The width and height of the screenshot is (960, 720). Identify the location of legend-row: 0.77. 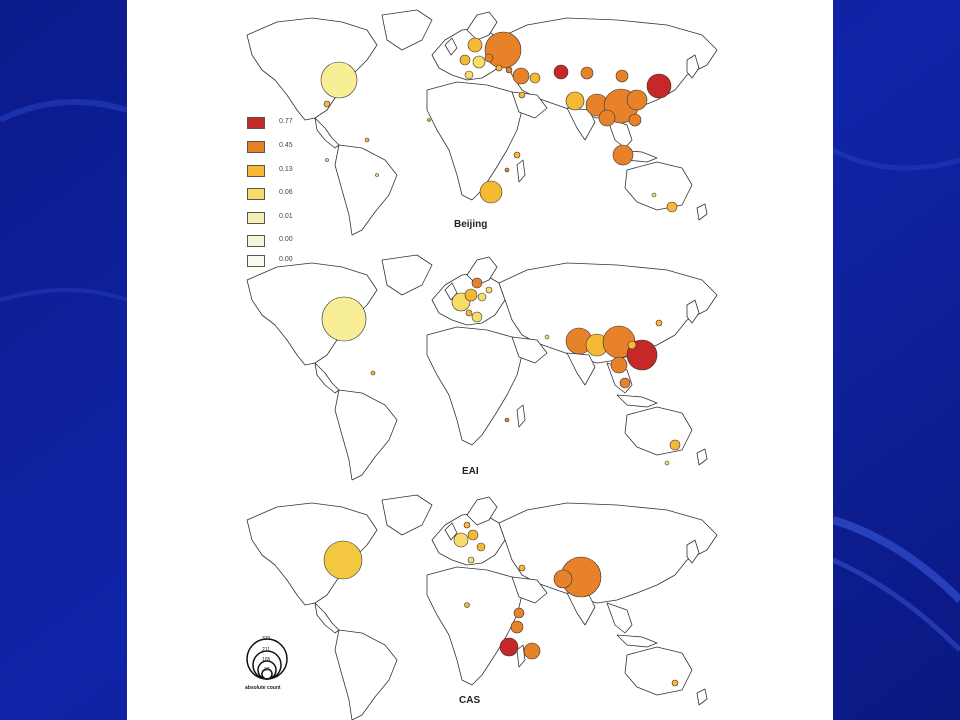
(277, 123).